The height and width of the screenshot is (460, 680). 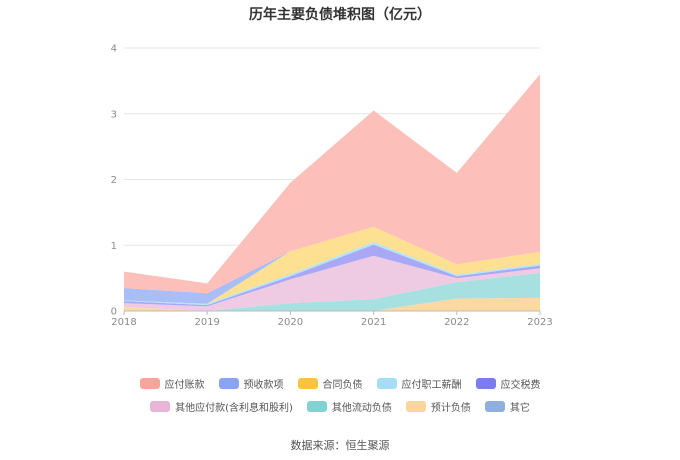 I want to click on x-tick-label: 2018, so click(x=123, y=322).